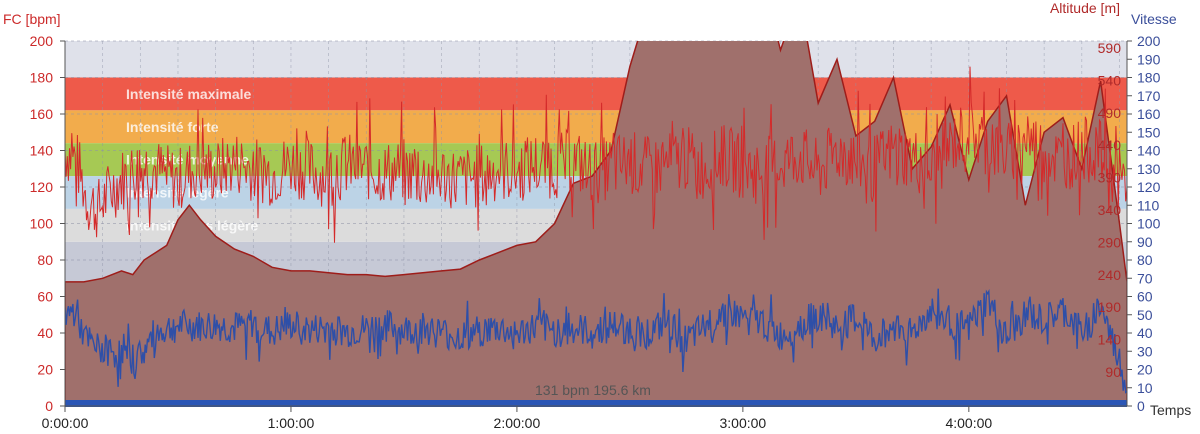 This screenshot has height=434, width=1200. Describe the element at coordinates (1110, 275) in the screenshot. I see `altitude-tick-label: 240` at that location.